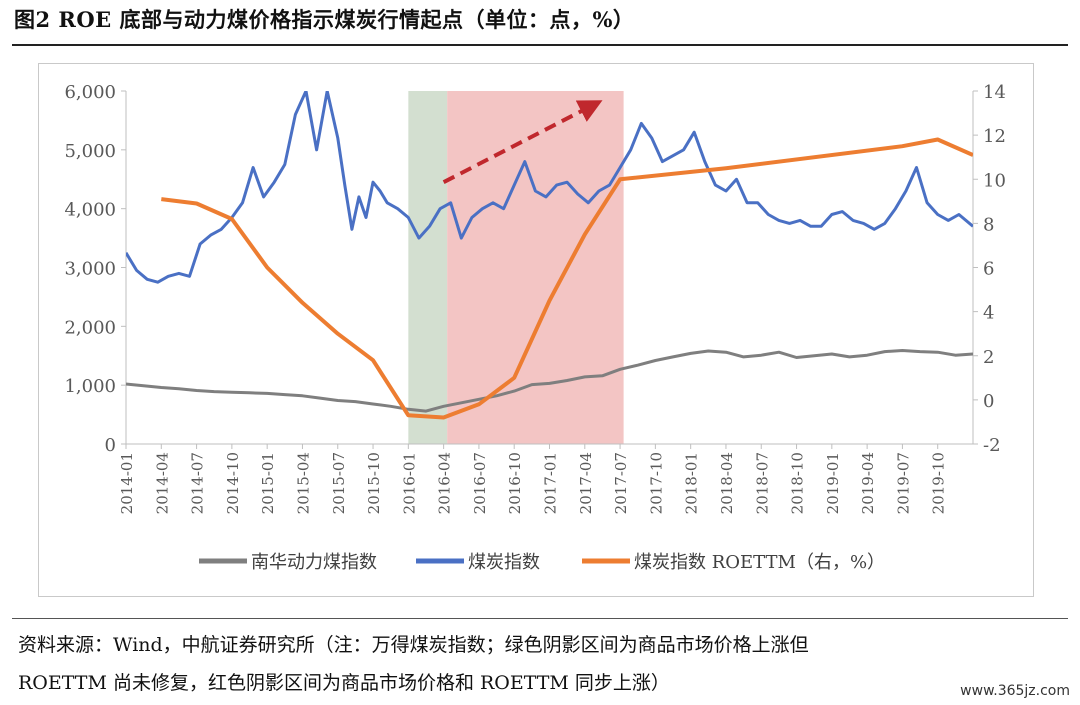  What do you see at coordinates (1015, 691) in the screenshot?
I see `watermark: www.365jz.com` at bounding box center [1015, 691].